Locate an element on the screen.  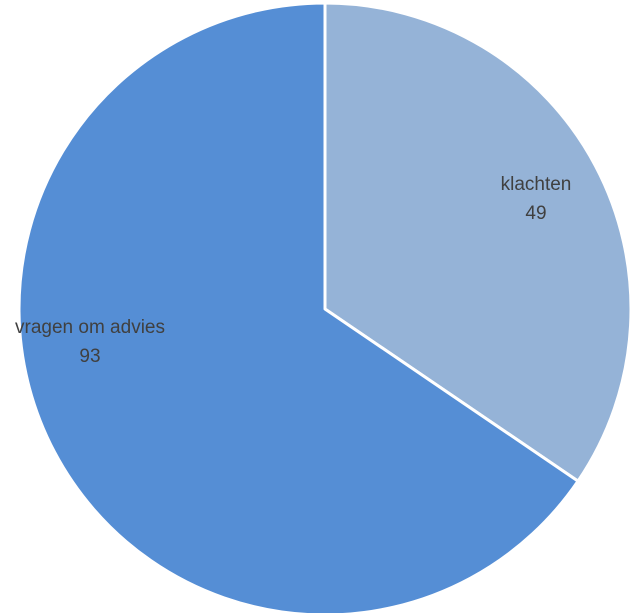
slice-label-klachten-name: klachten is located at coordinates (536, 184).